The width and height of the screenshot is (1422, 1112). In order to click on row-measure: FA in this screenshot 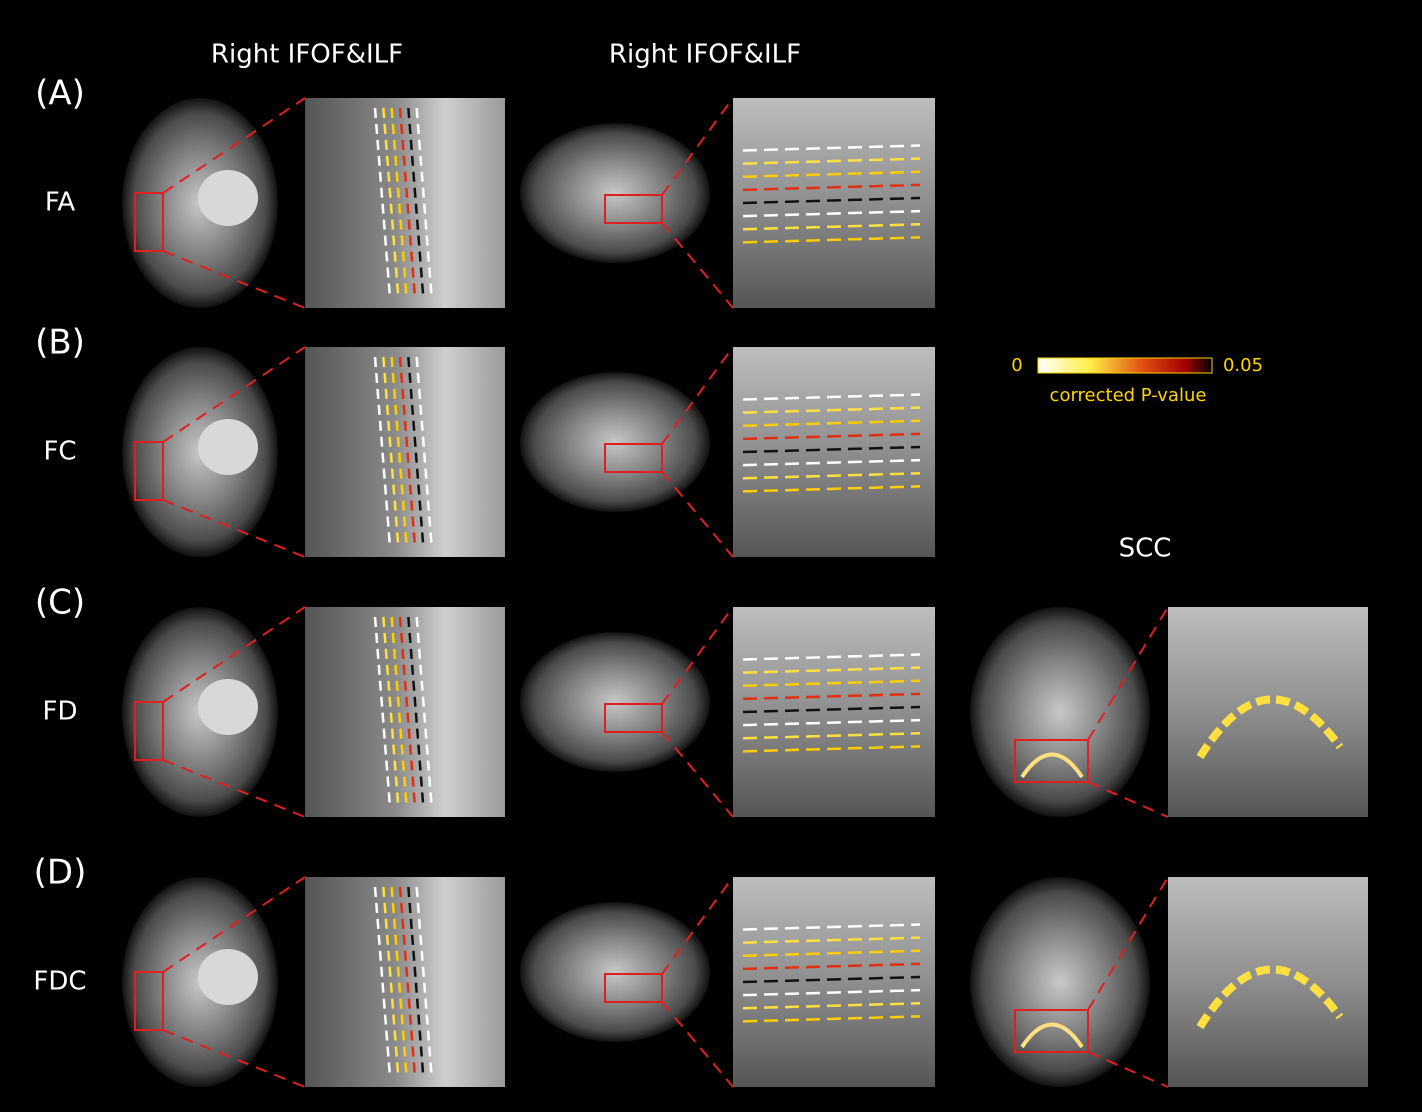, I will do `click(60, 203)`.